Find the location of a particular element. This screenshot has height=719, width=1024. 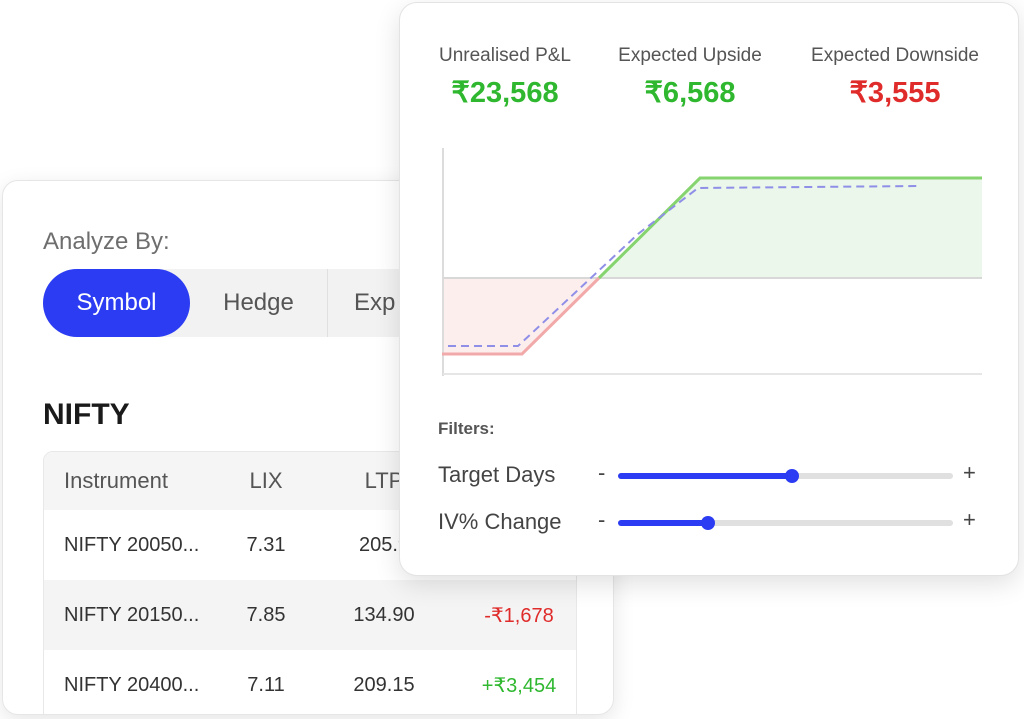

symbol-title: NIFTY is located at coordinates (86, 414).